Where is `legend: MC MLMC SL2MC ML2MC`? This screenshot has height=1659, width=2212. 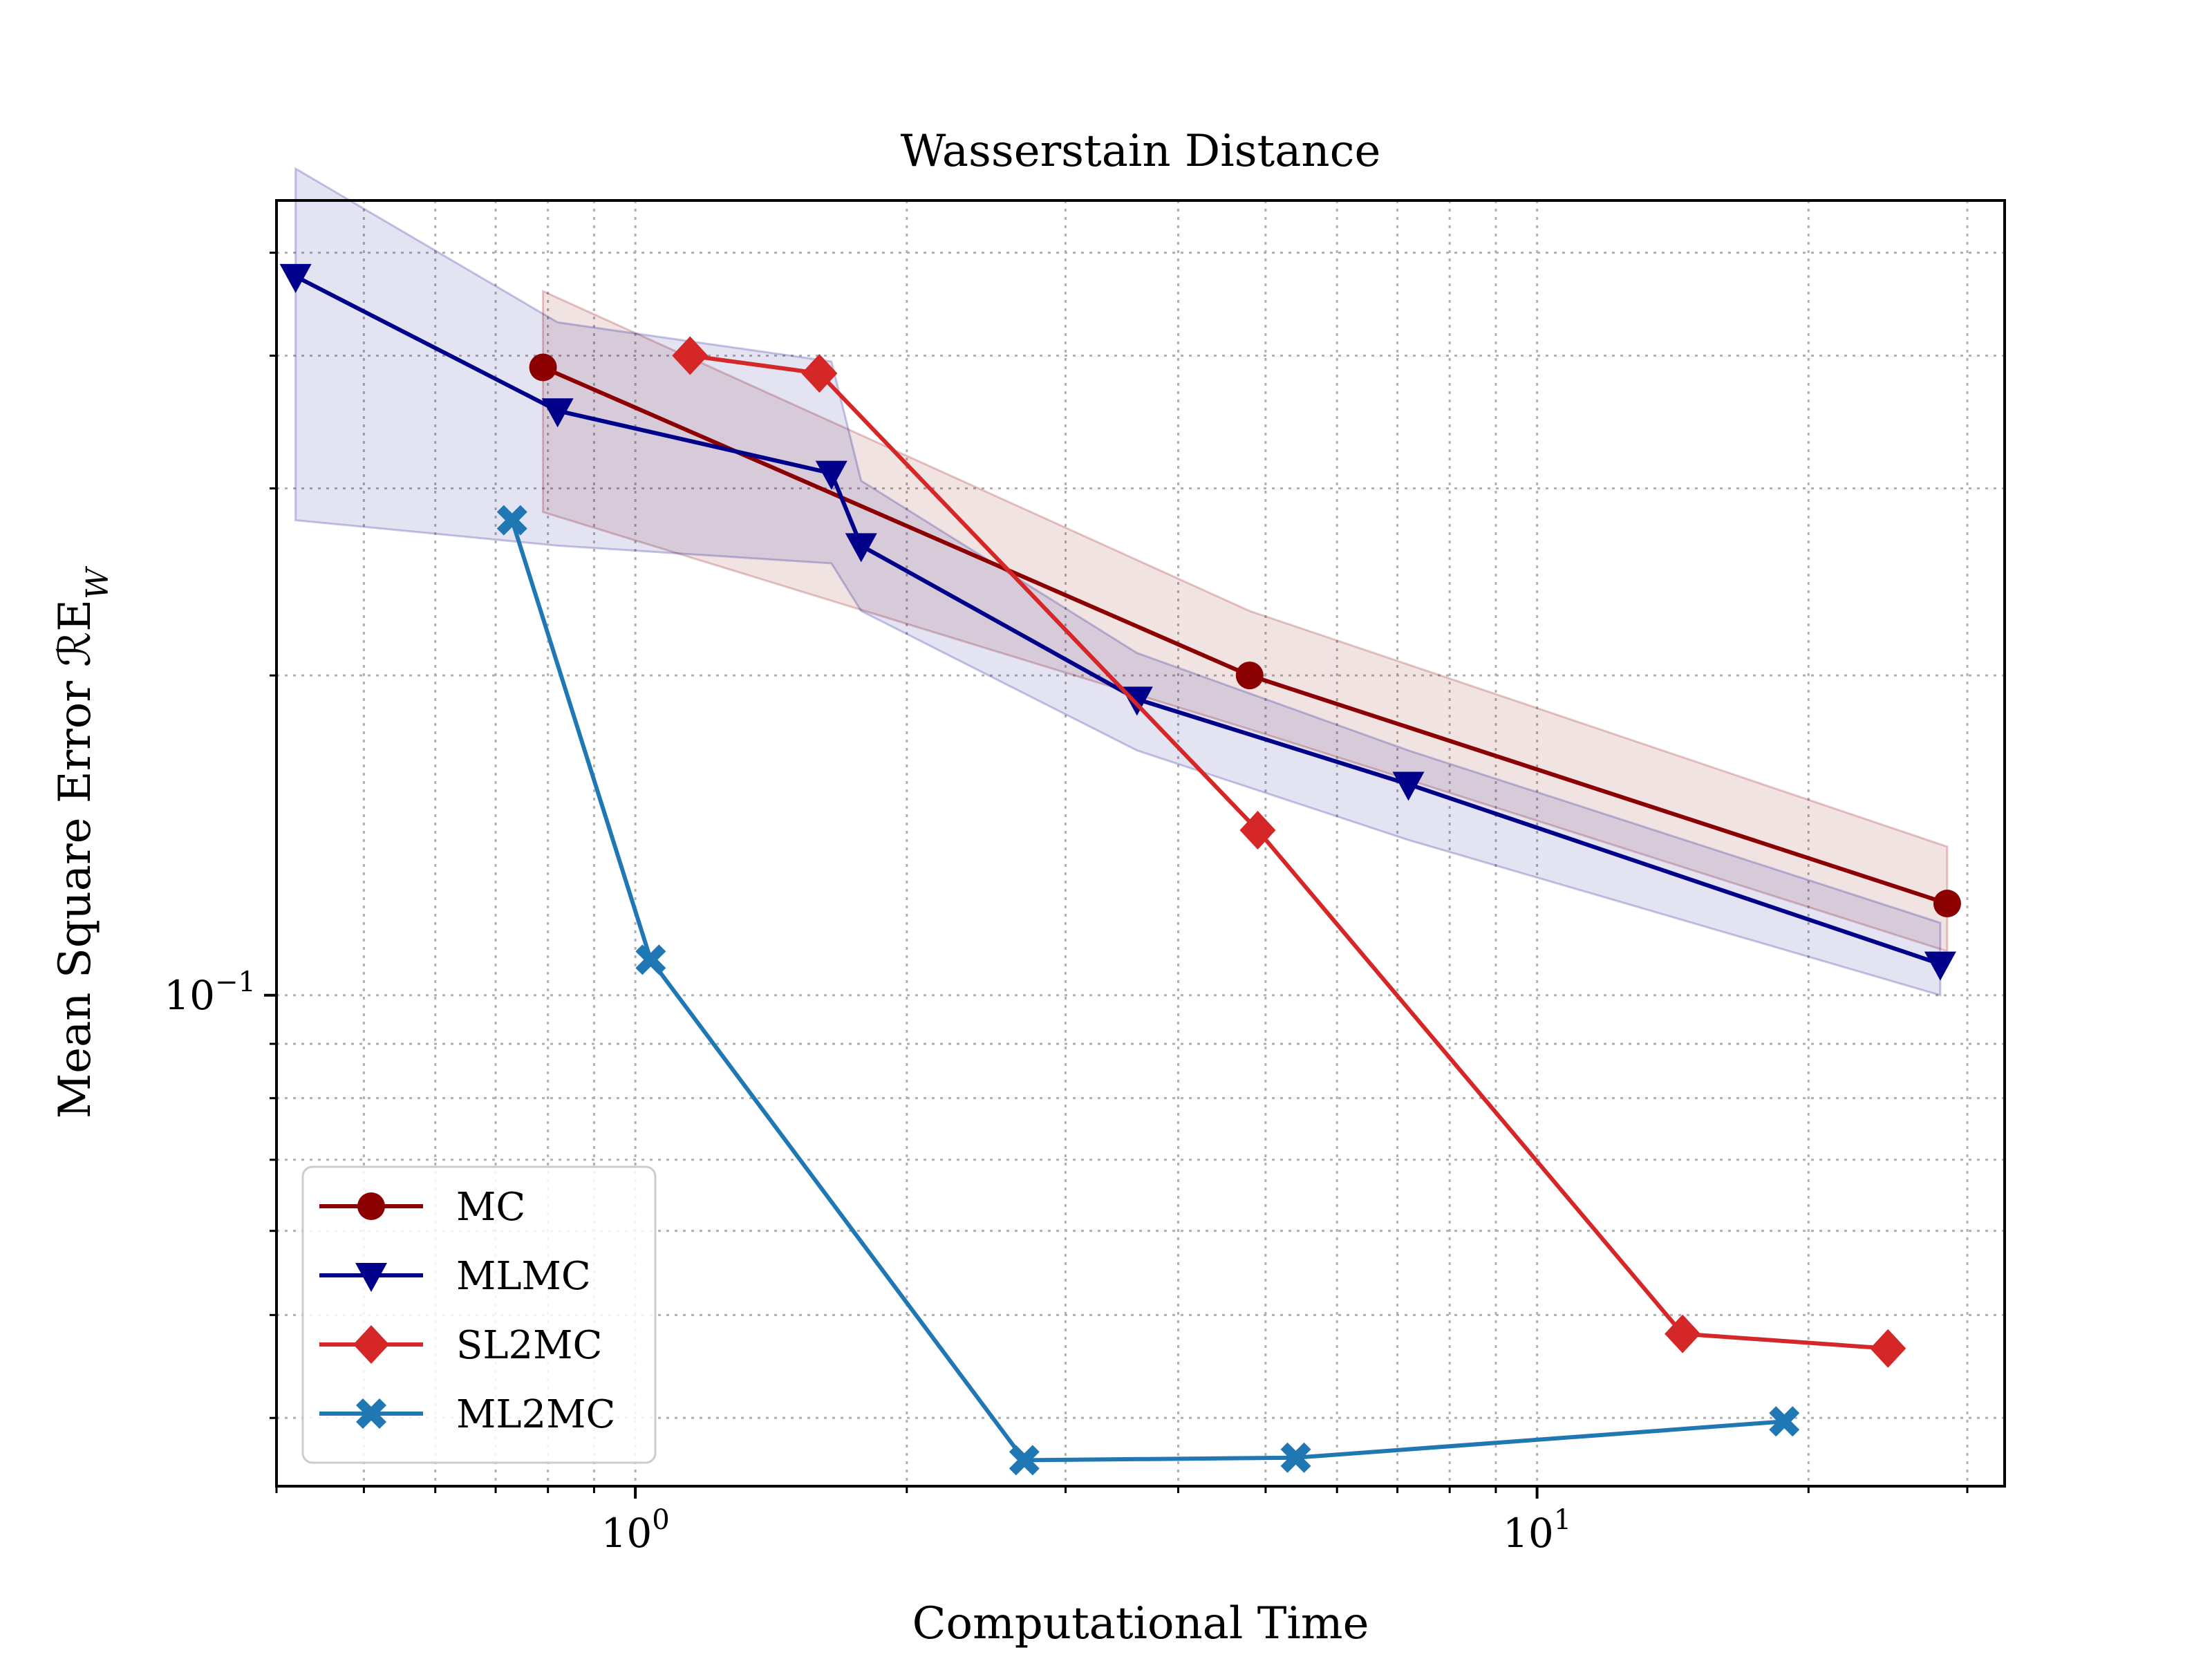
legend: MC MLMC SL2MC ML2MC is located at coordinates (479, 1314).